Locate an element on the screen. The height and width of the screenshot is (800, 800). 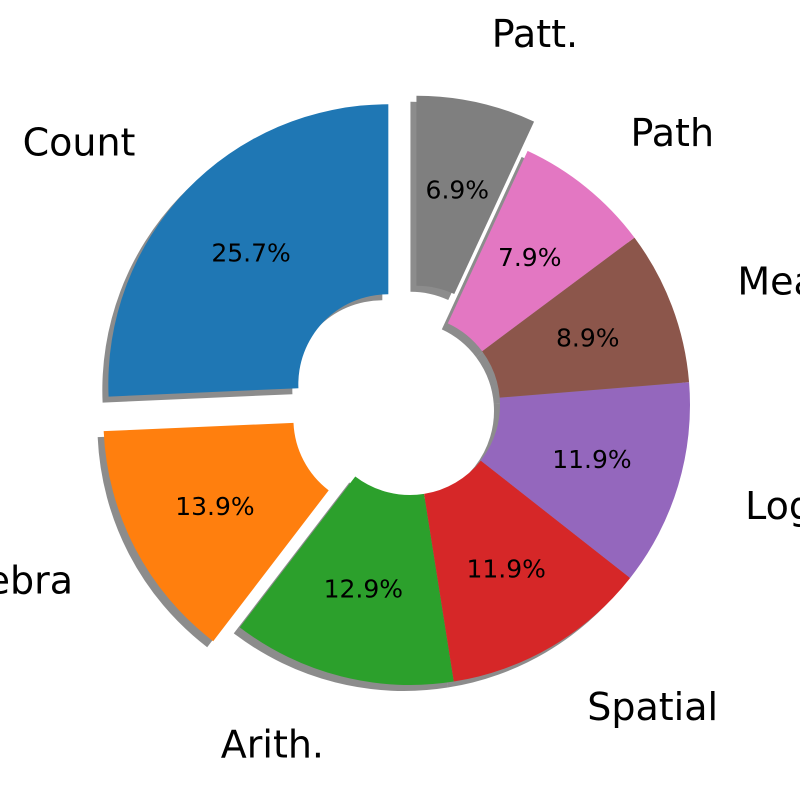
percent-label-count: 25.7% is located at coordinates (250, 252).